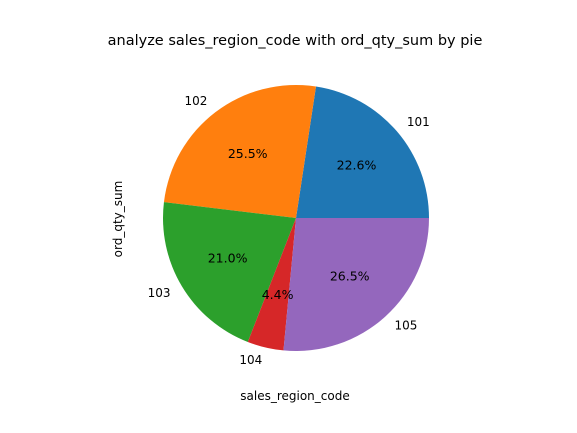 The height and width of the screenshot is (433, 577). I want to click on percent-label-101: 22.6%, so click(357, 165).